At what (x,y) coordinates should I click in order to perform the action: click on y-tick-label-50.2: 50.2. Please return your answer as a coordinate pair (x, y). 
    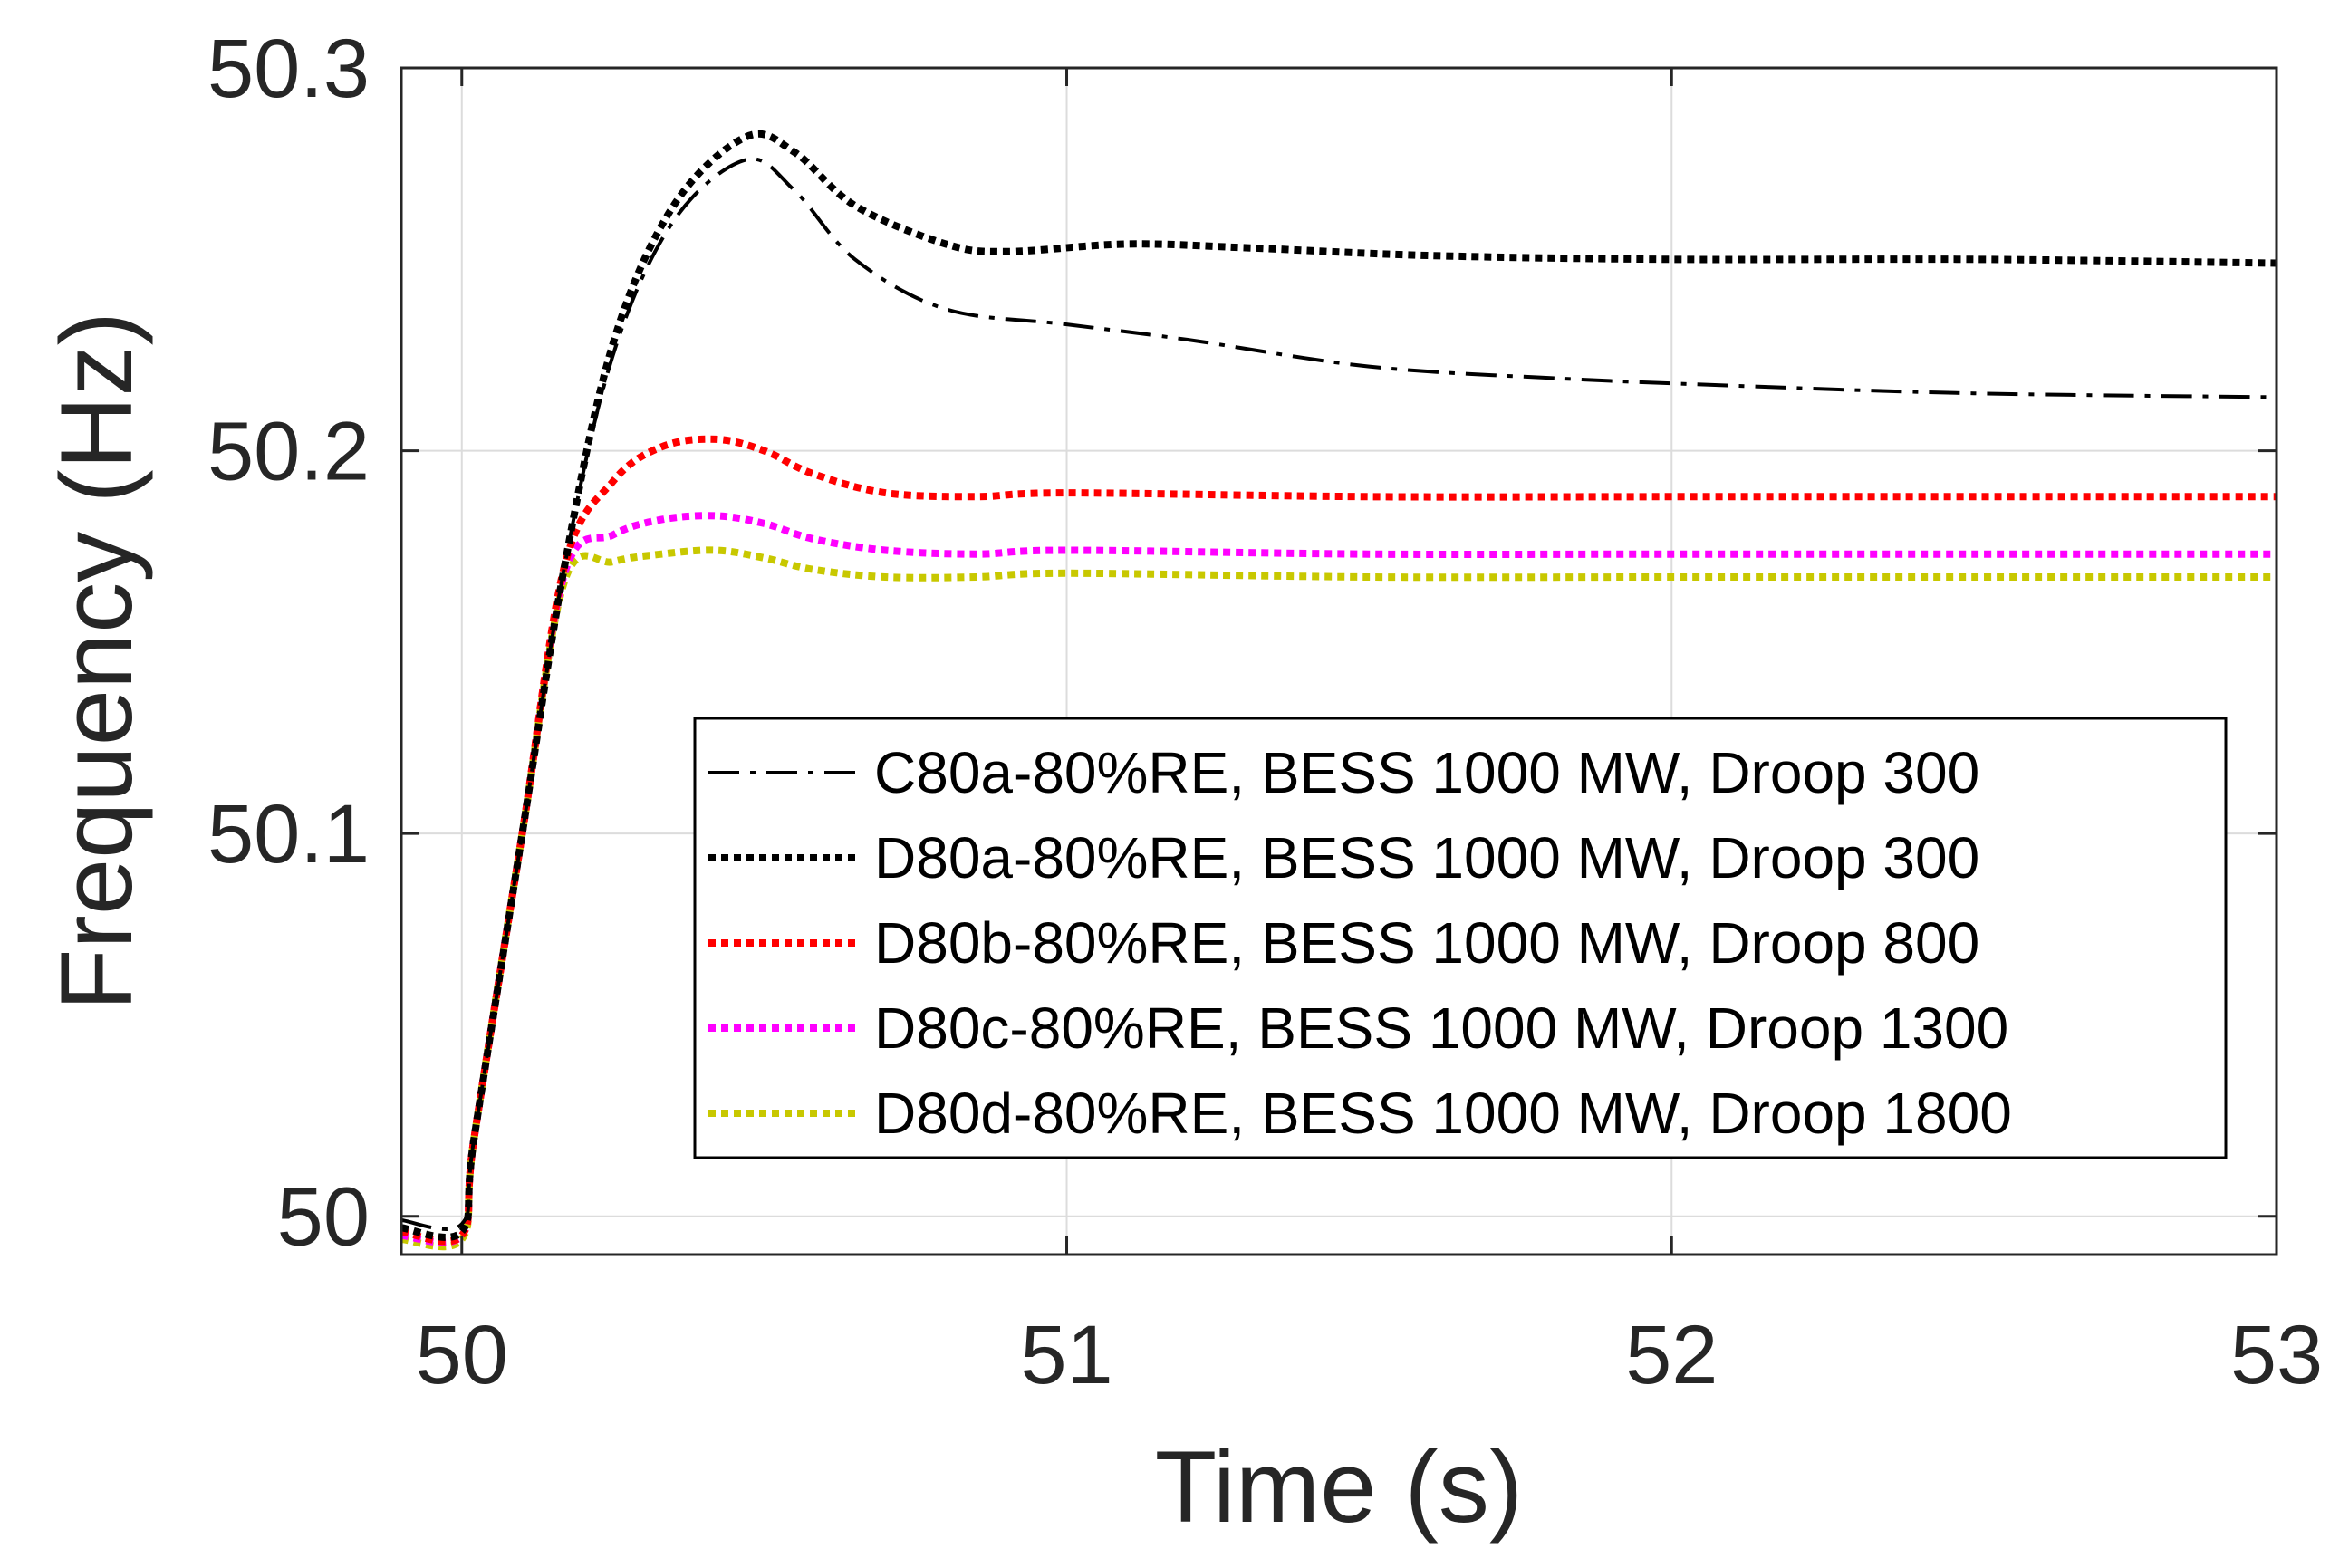
    Looking at the image, I should click on (288, 452).